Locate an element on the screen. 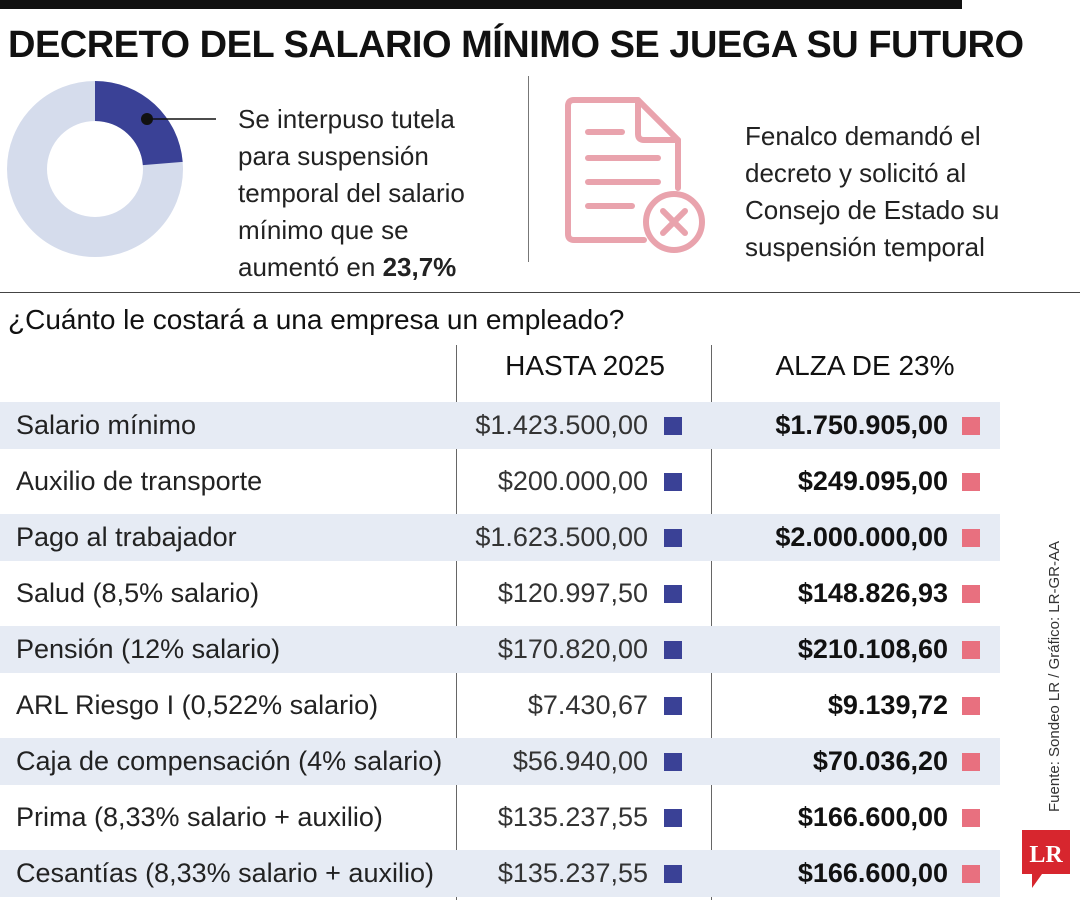  value-alza: $210.108,60 is located at coordinates (872, 649).